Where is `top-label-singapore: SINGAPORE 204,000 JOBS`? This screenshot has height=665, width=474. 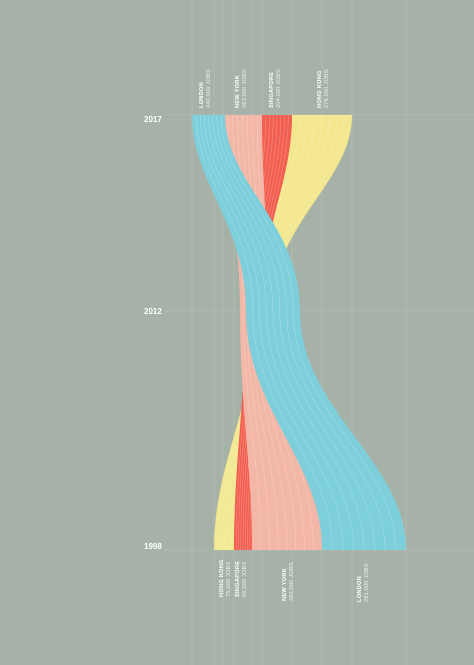 top-label-singapore: SINGAPORE 204,000 JOBS is located at coordinates (275, 88).